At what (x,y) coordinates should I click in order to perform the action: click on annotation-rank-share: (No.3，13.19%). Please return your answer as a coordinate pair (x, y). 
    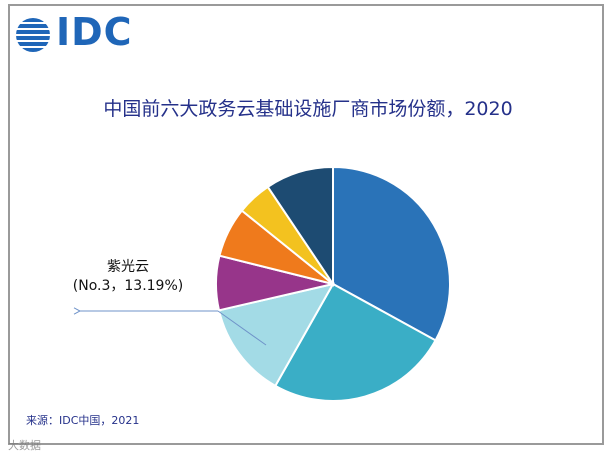
    Looking at the image, I should click on (128, 286).